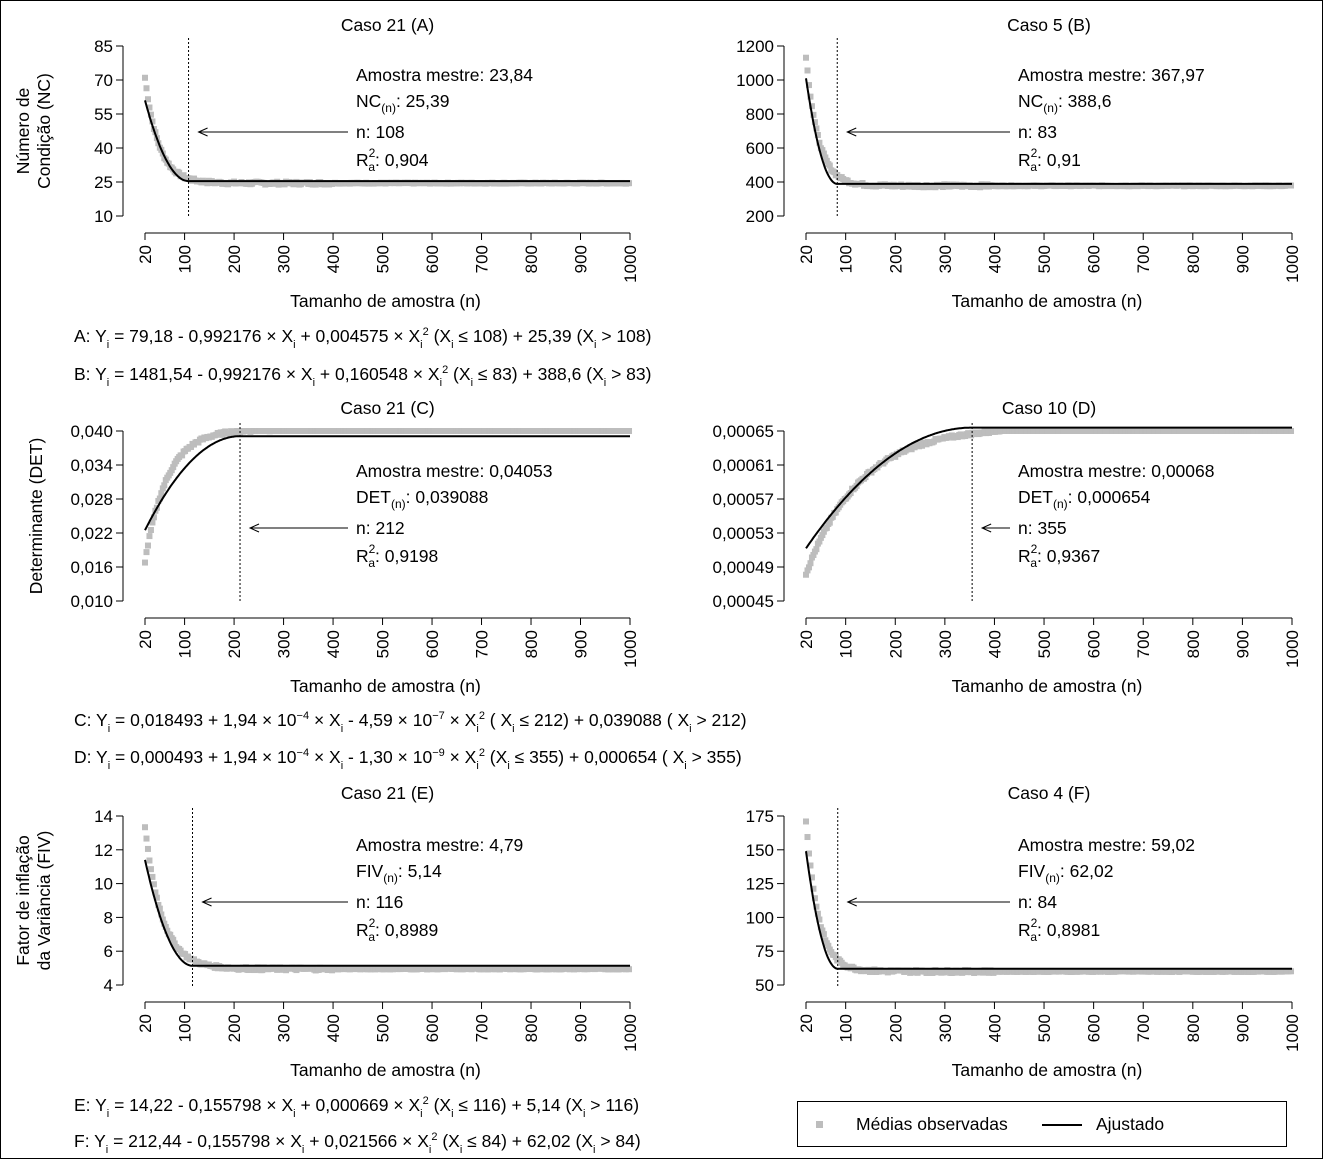 The image size is (1325, 1161). Describe the element at coordinates (303, 716) in the screenshot. I see `equation-c-part: −4` at that location.